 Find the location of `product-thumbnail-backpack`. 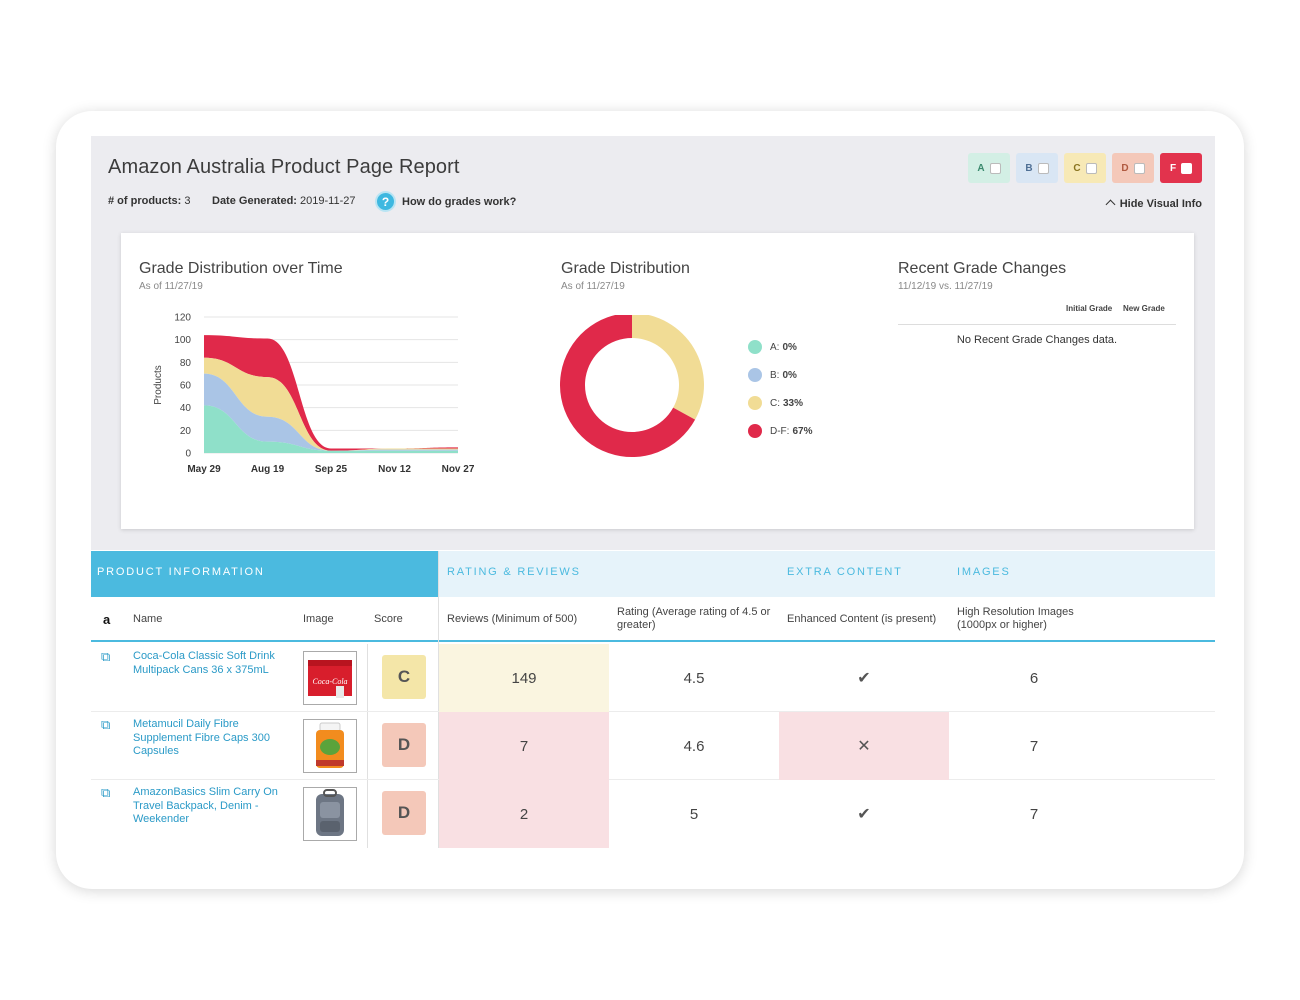

product-thumbnail-backpack is located at coordinates (330, 812).